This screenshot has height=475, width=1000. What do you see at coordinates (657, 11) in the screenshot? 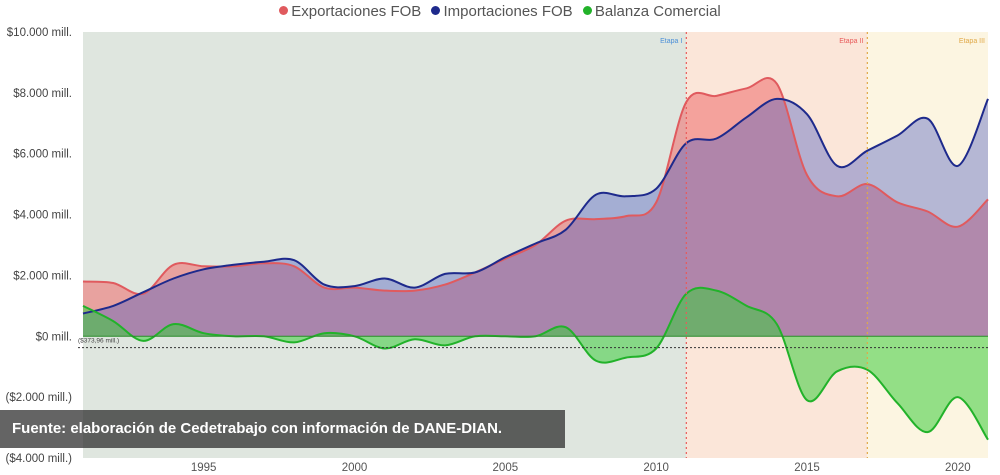
I see `legend-label: Balanza Comercial` at bounding box center [657, 11].